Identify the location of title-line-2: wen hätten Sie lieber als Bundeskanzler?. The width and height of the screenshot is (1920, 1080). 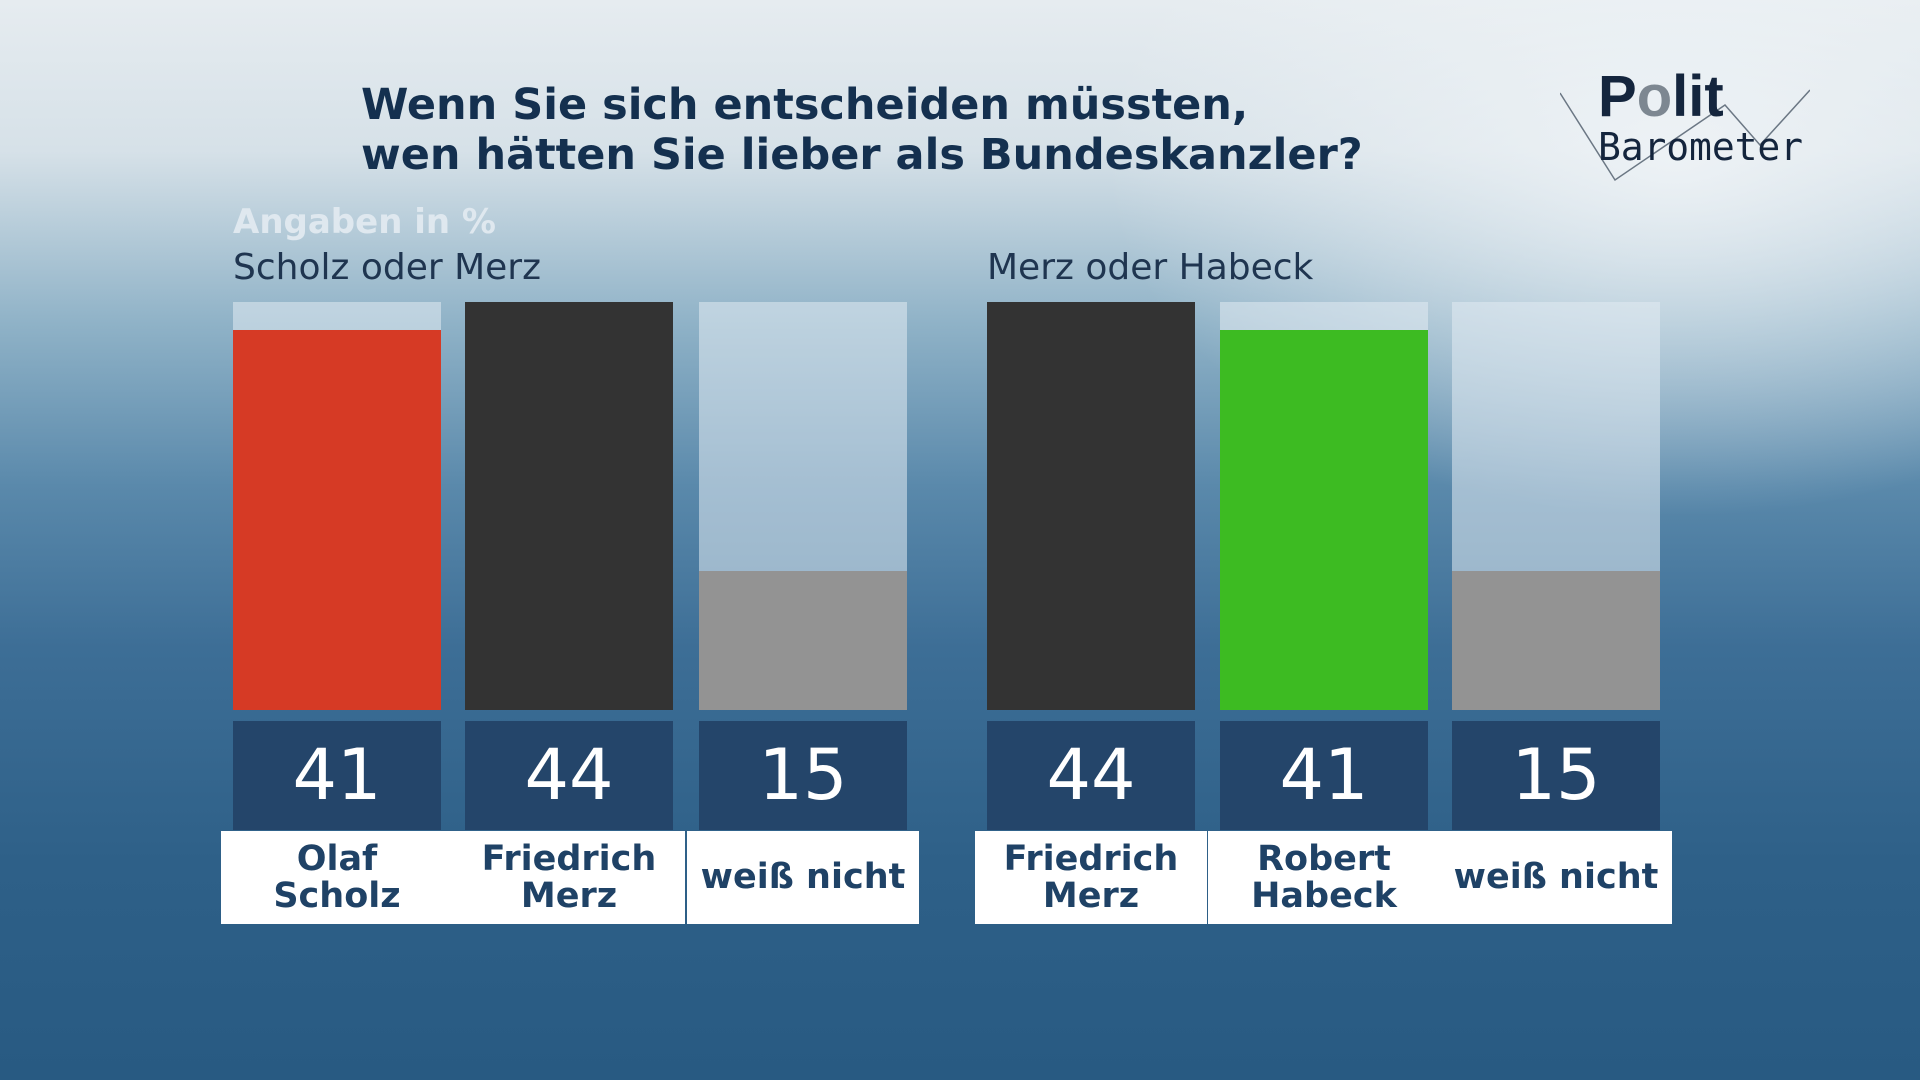
(862, 155).